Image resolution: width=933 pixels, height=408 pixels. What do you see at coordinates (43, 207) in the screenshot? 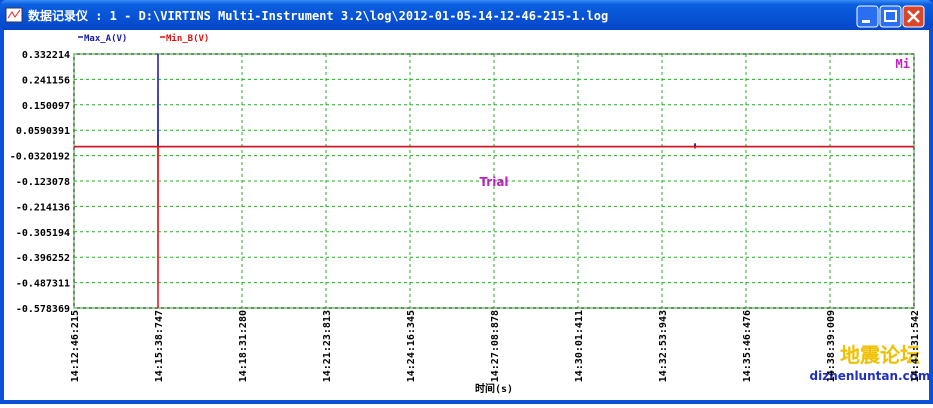
I see `y-tick-label: -0.214136` at bounding box center [43, 207].